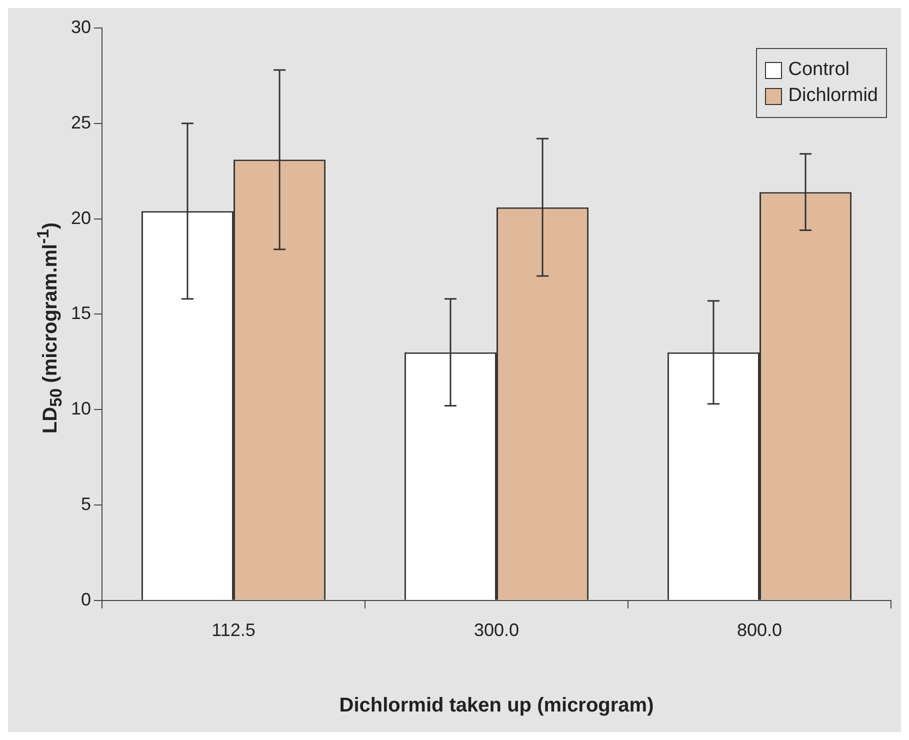 The height and width of the screenshot is (740, 909). What do you see at coordinates (81, 408) in the screenshot?
I see `y-tick-label: 10` at bounding box center [81, 408].